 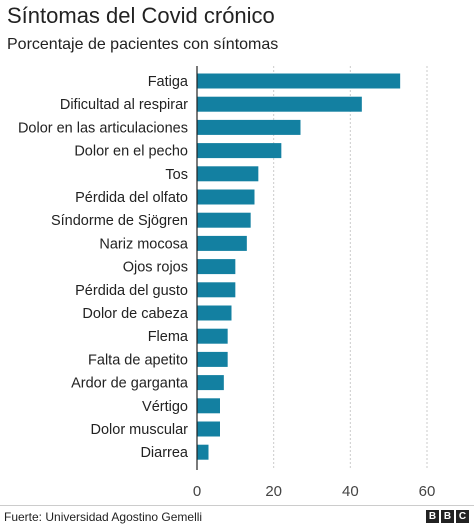 I want to click on category-label: Dolor de cabeza, so click(x=135, y=314).